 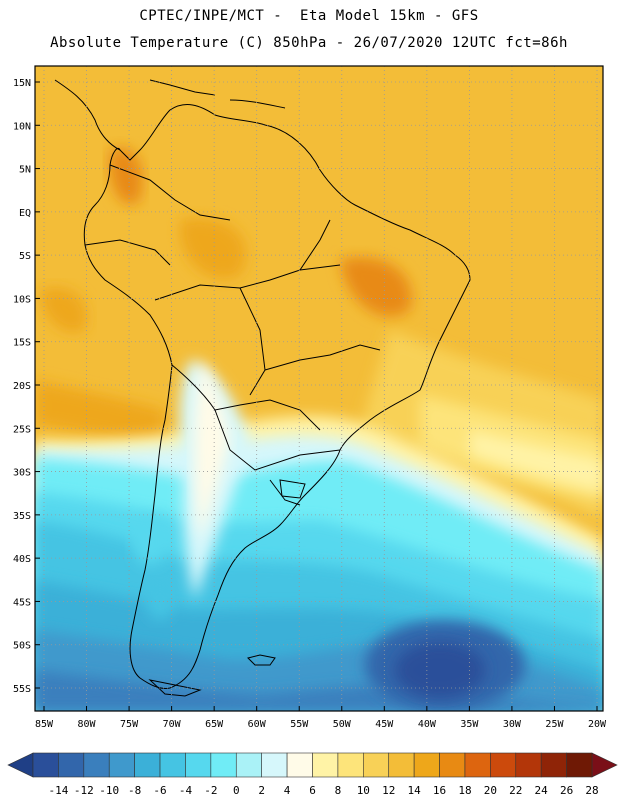 I want to click on chart-title-line1: CPTEC/INPE/MCT - Eta Model 15km - GFS, so click(x=309, y=16).